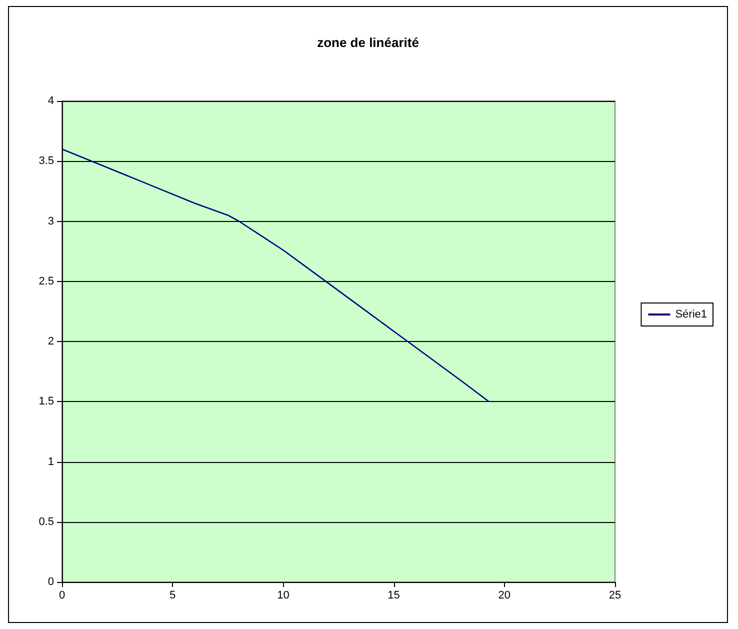 The image size is (738, 629). Describe the element at coordinates (691, 314) in the screenshot. I see `legend-label: Série1` at that location.